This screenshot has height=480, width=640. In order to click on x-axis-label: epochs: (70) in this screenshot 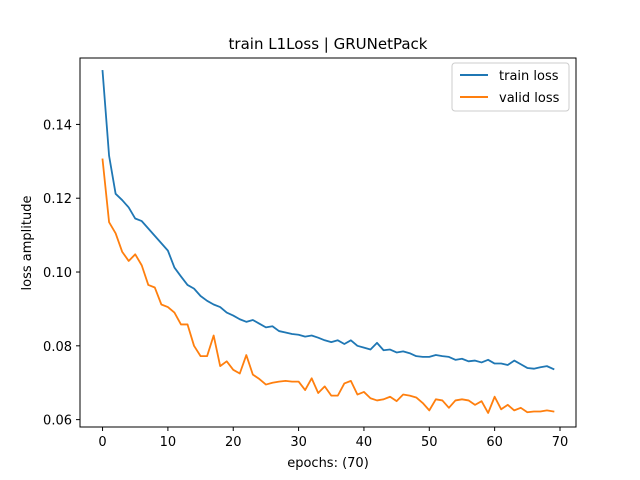, I will do `click(328, 463)`.